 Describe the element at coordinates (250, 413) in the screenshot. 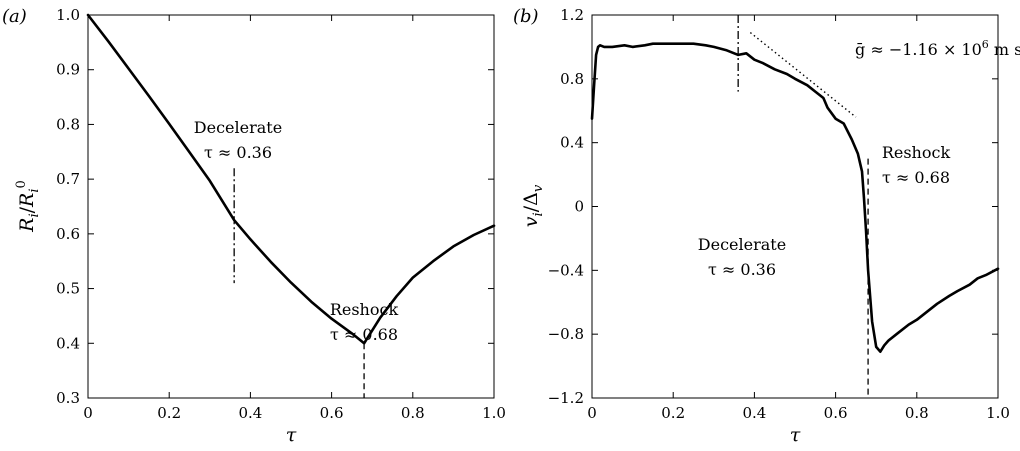

I see `panel-a-x-tick-label: 0.4` at that location.